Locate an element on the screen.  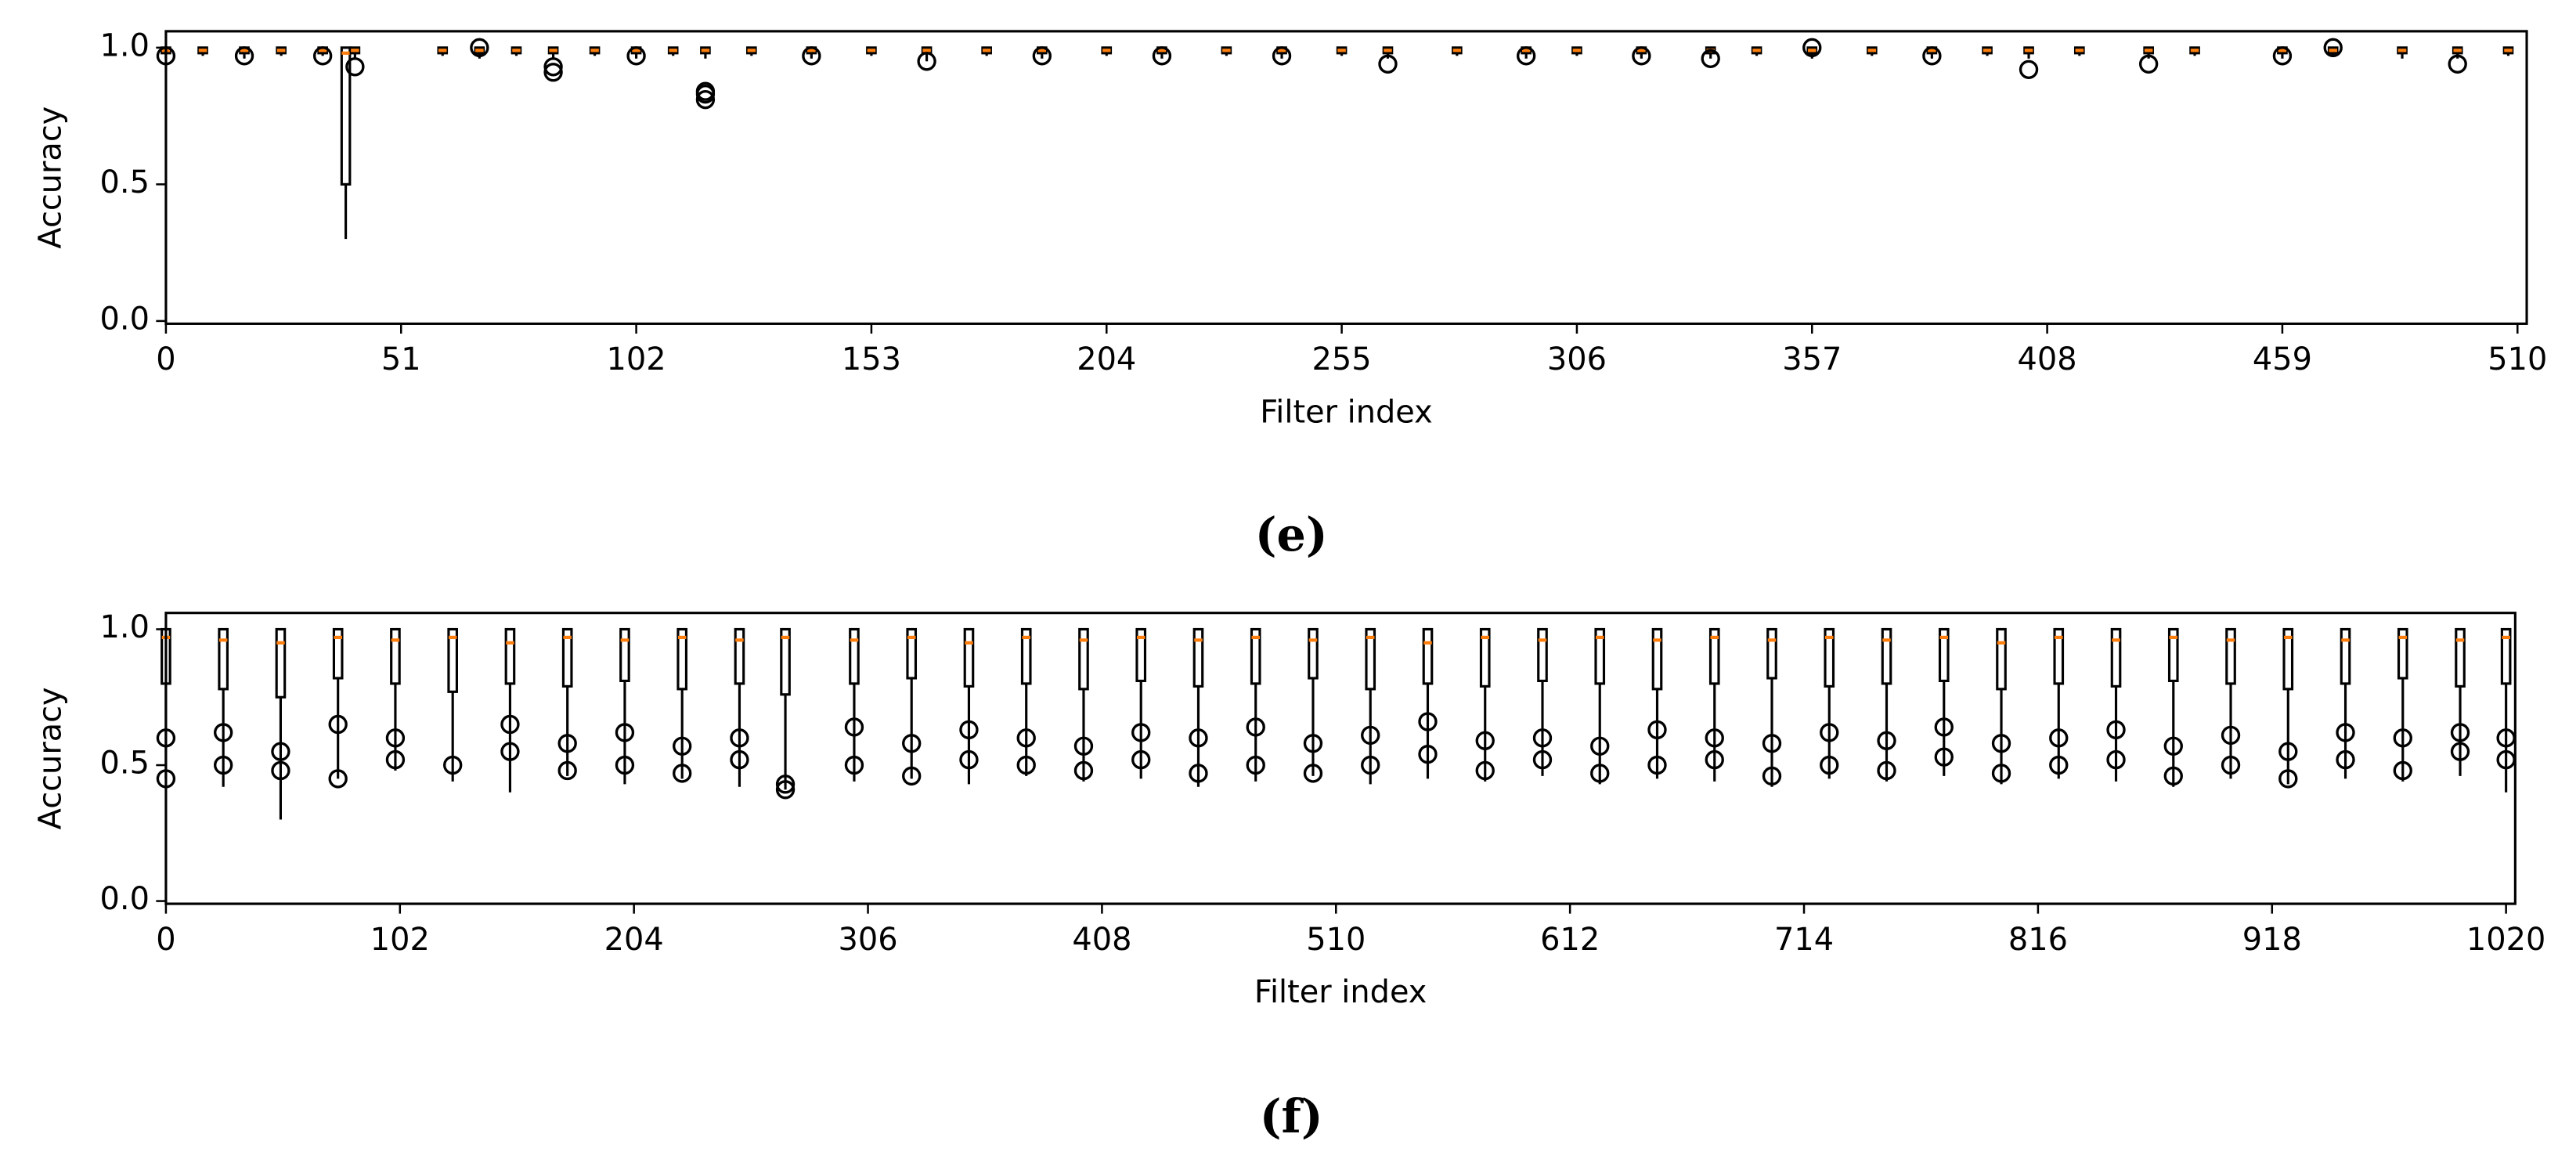
x-tick-label: 306 is located at coordinates (1577, 359).